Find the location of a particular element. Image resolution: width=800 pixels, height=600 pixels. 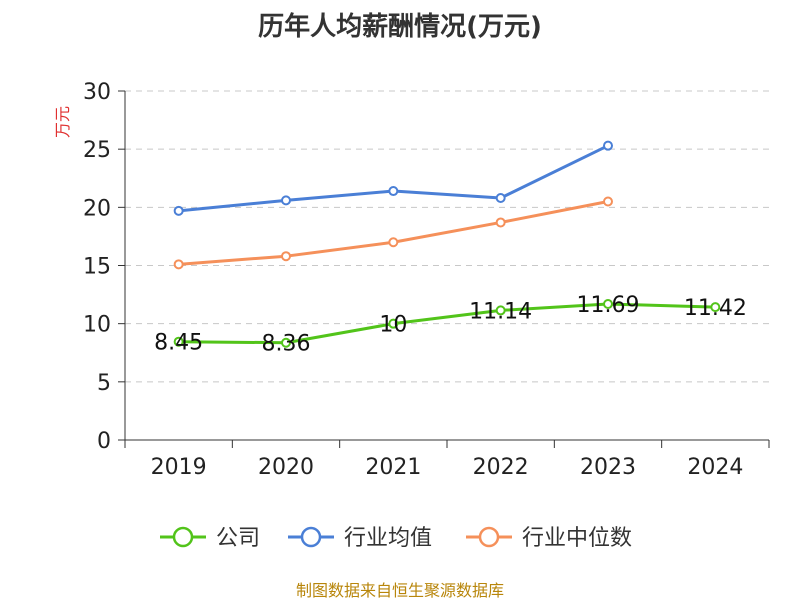

data-label: 10 is located at coordinates (393, 325).